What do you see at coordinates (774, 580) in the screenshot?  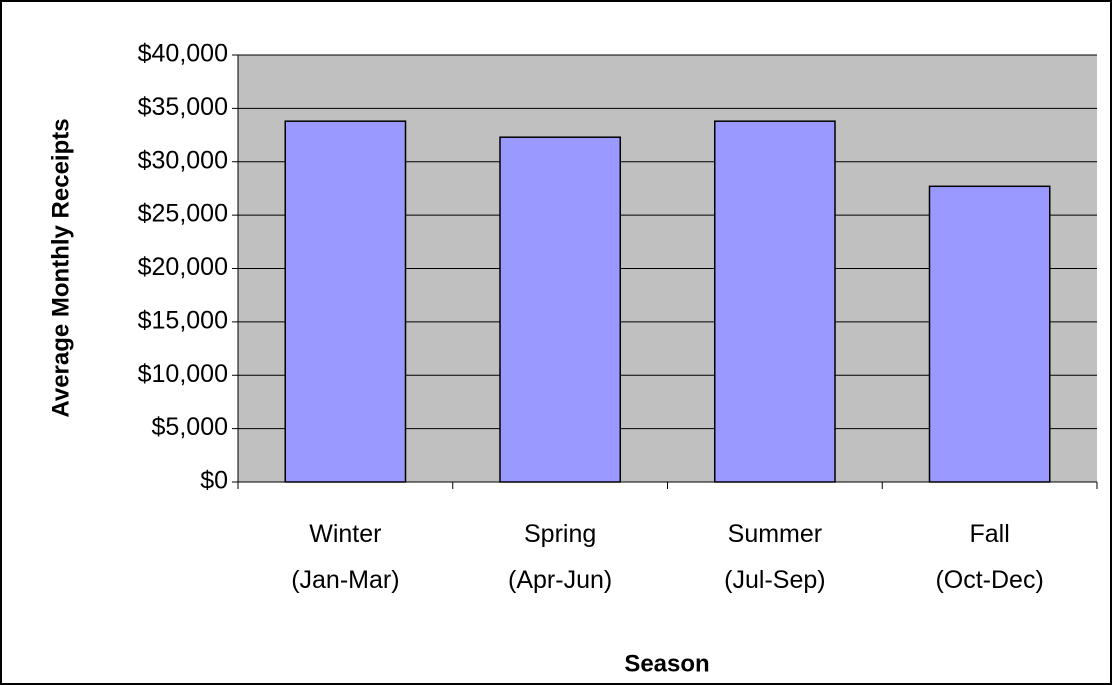 I see `x-tick-label-line: (Jul-Sep)` at bounding box center [774, 580].